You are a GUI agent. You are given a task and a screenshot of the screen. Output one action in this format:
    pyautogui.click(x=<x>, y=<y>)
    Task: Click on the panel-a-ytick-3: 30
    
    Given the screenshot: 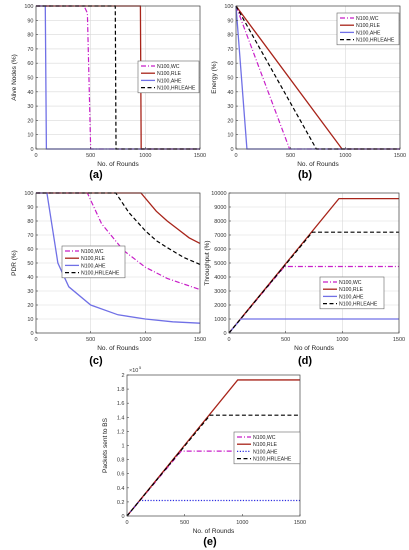 What is the action you would take?
    pyautogui.click(x=30, y=107)
    